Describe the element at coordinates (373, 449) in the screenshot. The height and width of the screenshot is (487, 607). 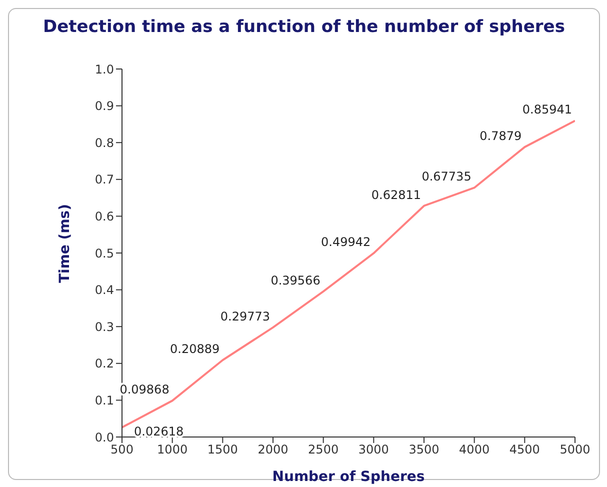
I see `x-tick-label: 3000` at that location.